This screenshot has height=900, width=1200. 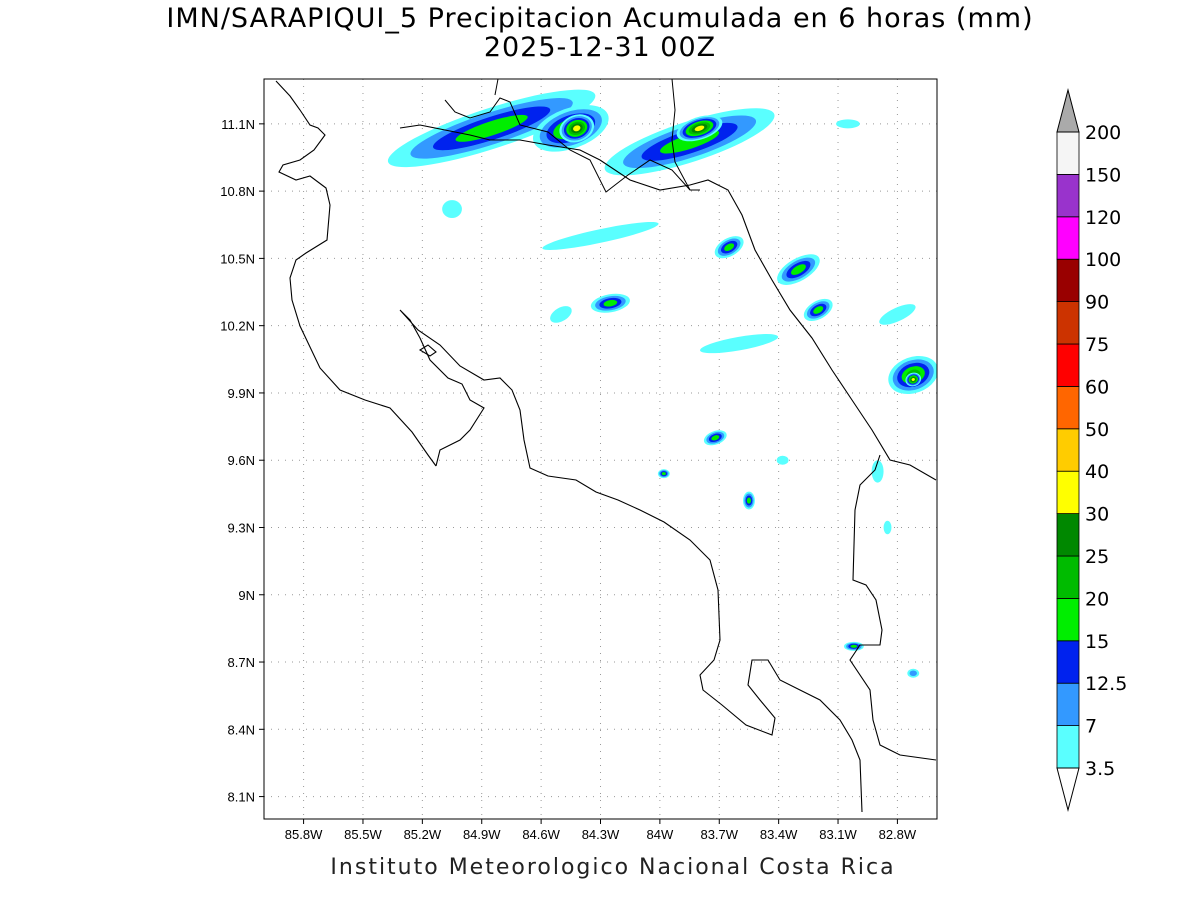 What do you see at coordinates (363, 834) in the screenshot?
I see `lon-tick-label: 85.5W` at bounding box center [363, 834].